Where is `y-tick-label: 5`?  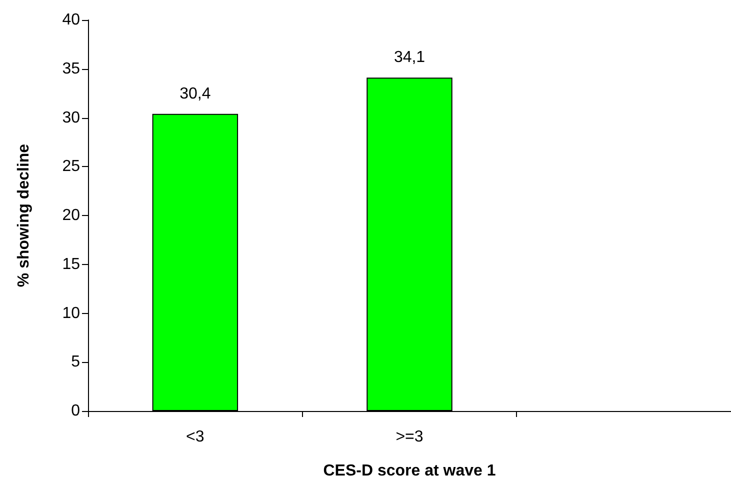
y-tick-label: 5 is located at coordinates (75, 362).